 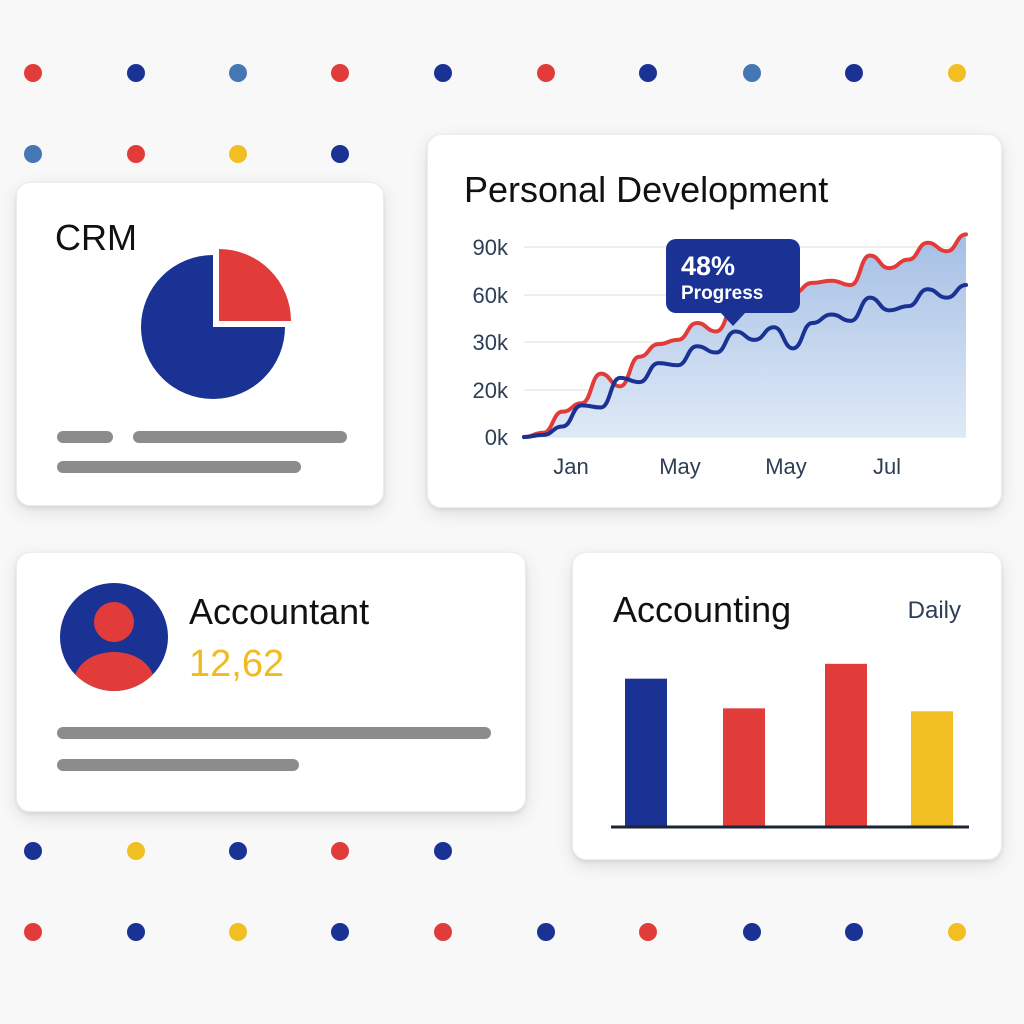 I want to click on series-line, so click(x=745, y=361).